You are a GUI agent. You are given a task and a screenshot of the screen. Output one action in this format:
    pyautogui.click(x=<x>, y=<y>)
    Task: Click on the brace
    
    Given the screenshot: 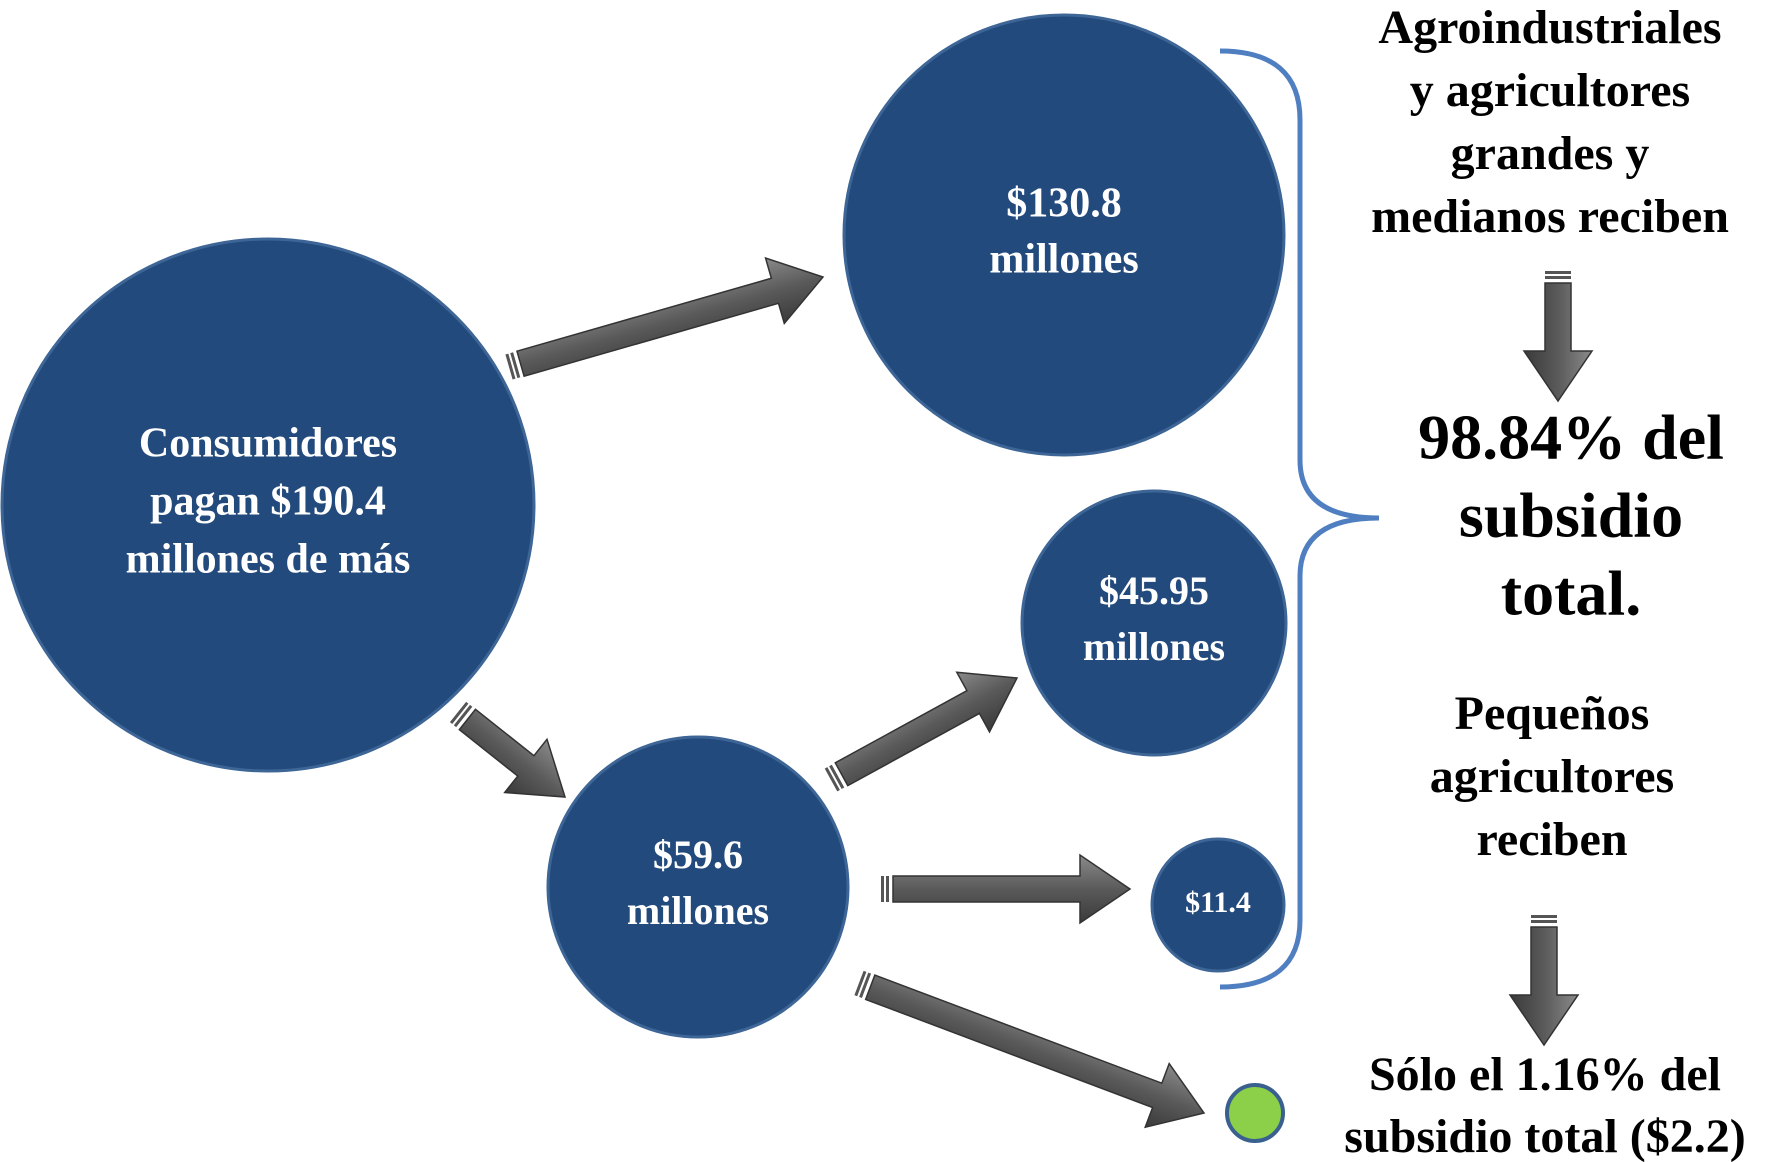 What is the action you would take?
    pyautogui.click(x=1299, y=519)
    